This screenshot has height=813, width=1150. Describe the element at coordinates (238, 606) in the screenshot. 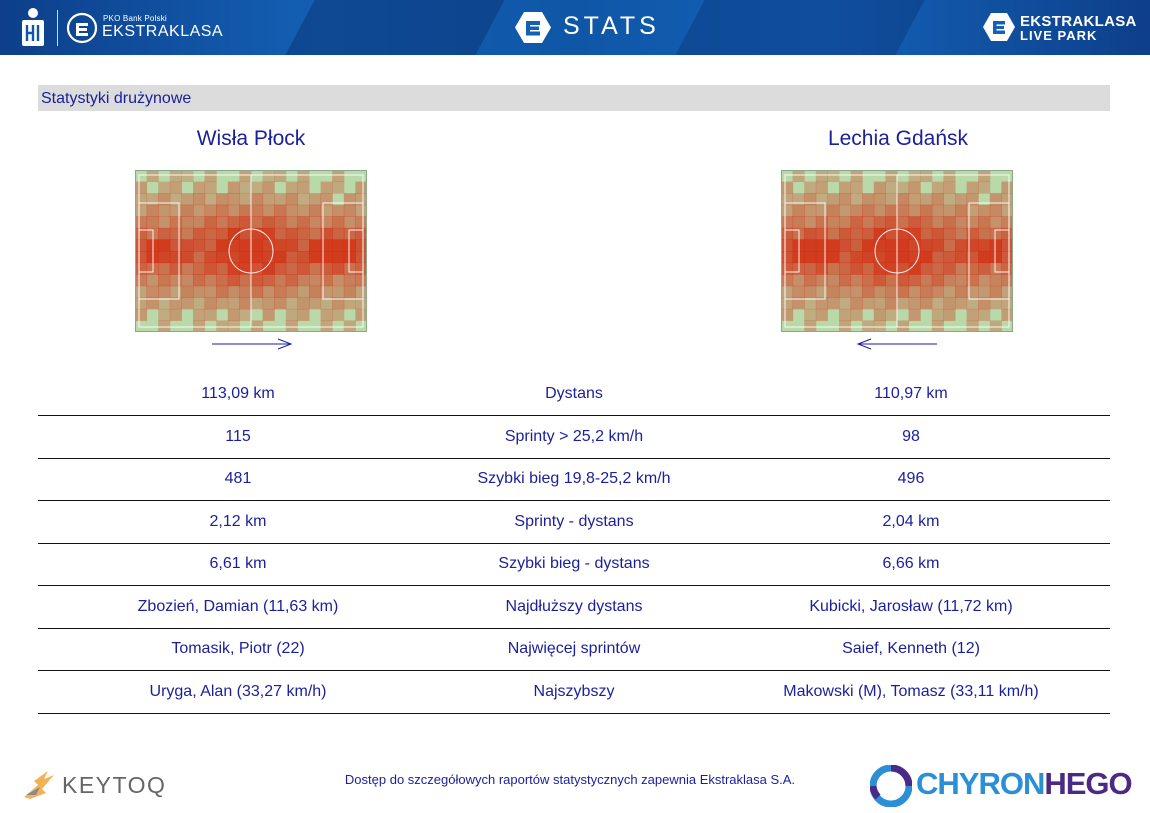

I see `home-value: Zbozień, Damian (11,63 km)` at that location.